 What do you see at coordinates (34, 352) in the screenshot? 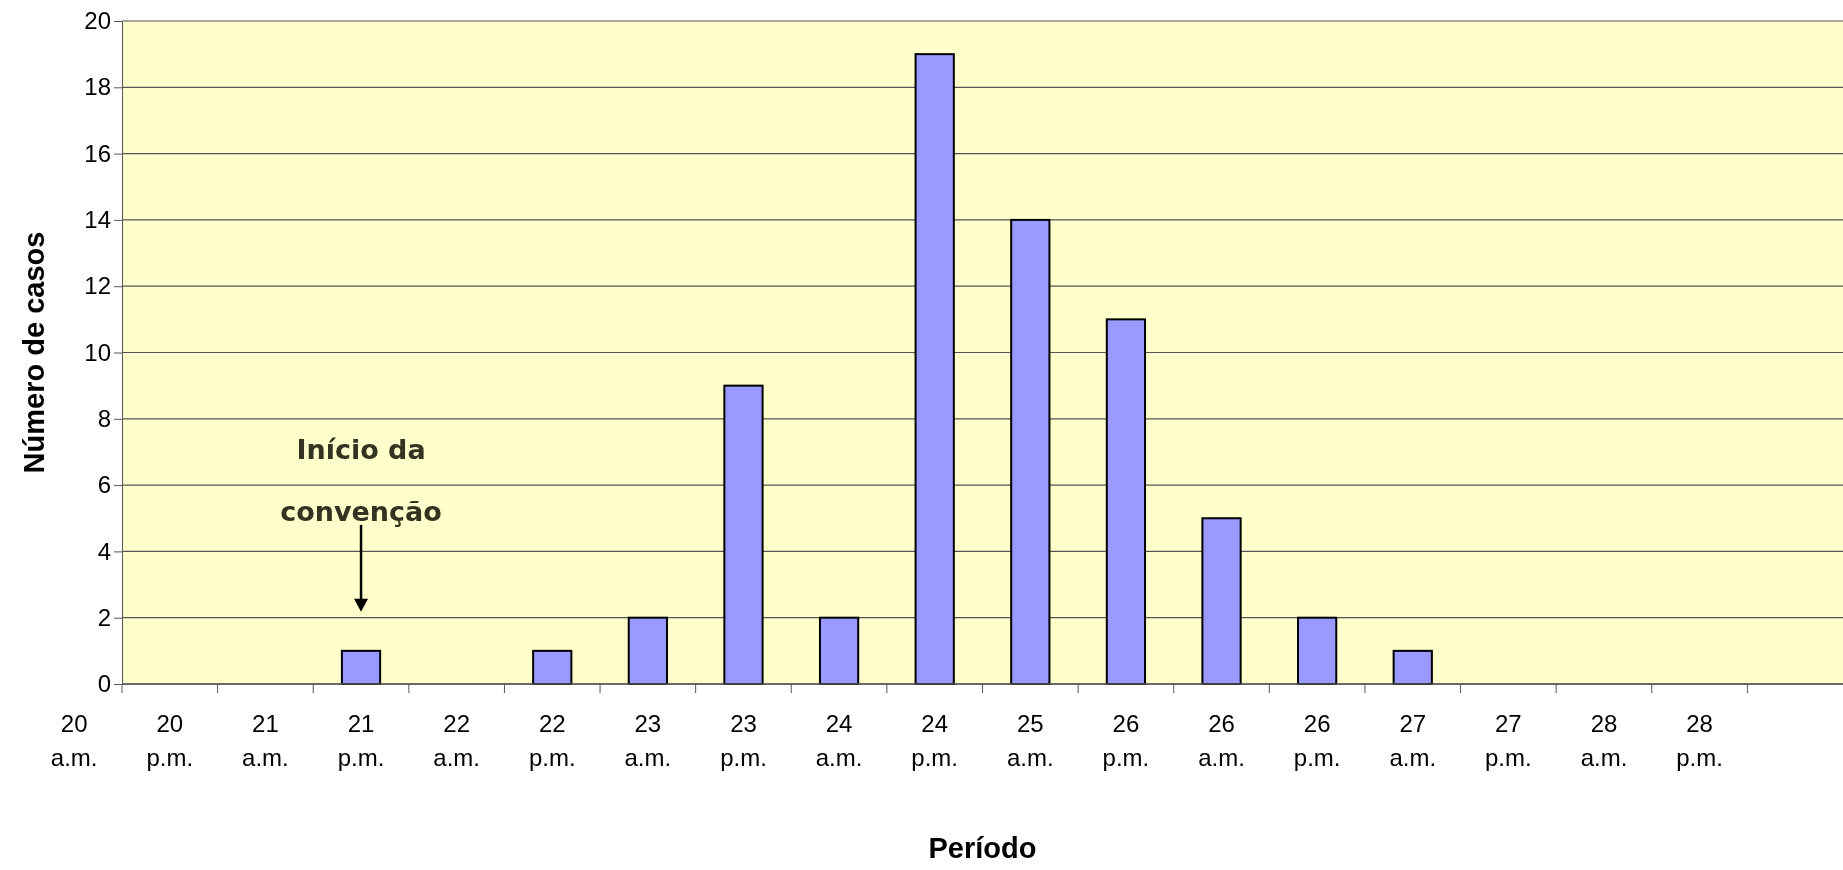
I see `y-axis-title: Número de casos` at bounding box center [34, 352].